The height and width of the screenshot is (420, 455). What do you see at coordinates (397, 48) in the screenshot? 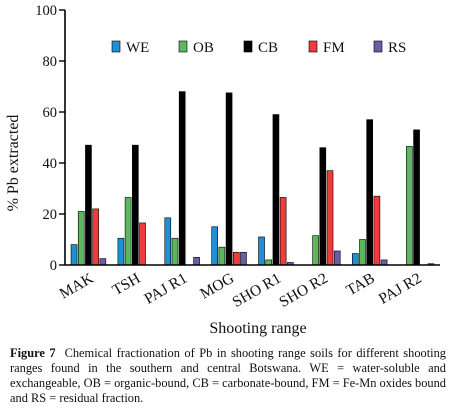
I see `legend-label-rs: RS` at bounding box center [397, 48].